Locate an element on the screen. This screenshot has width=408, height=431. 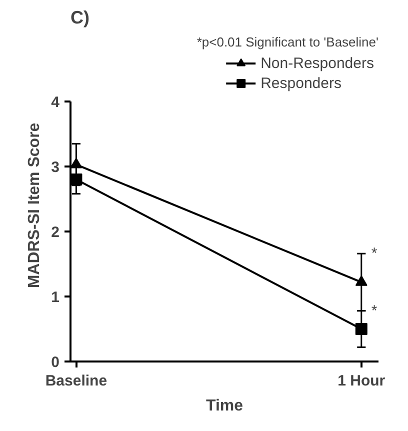
x-axis-title: Time is located at coordinates (225, 406).